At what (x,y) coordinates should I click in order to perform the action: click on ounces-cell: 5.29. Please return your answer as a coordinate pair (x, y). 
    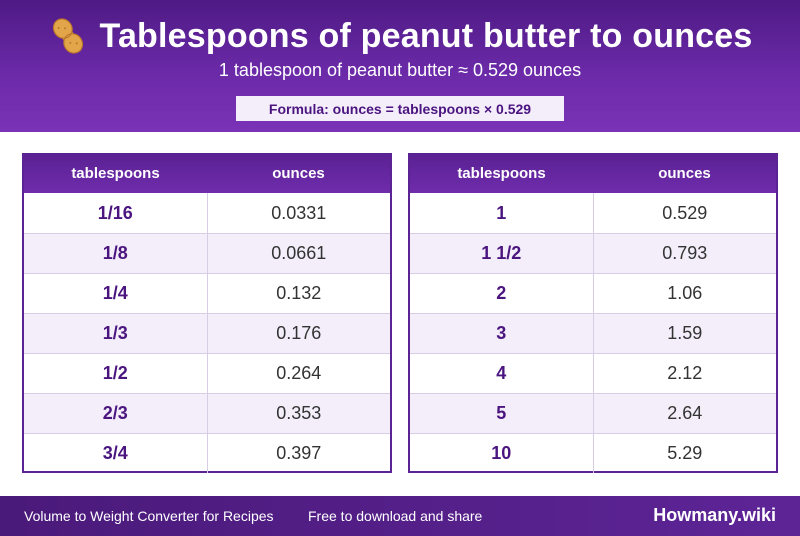
    Looking at the image, I should click on (685, 453).